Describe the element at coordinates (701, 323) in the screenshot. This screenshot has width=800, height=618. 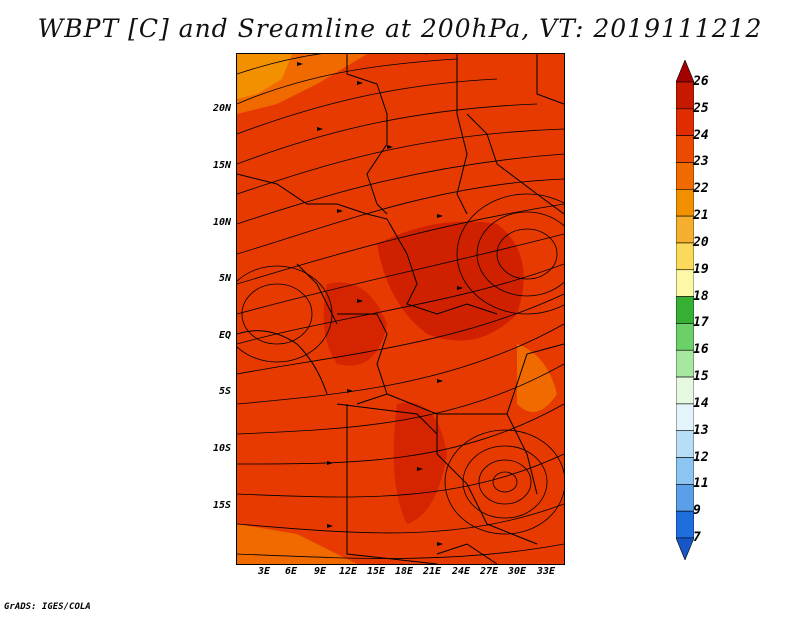
I see `colorbar-label: 17` at that location.